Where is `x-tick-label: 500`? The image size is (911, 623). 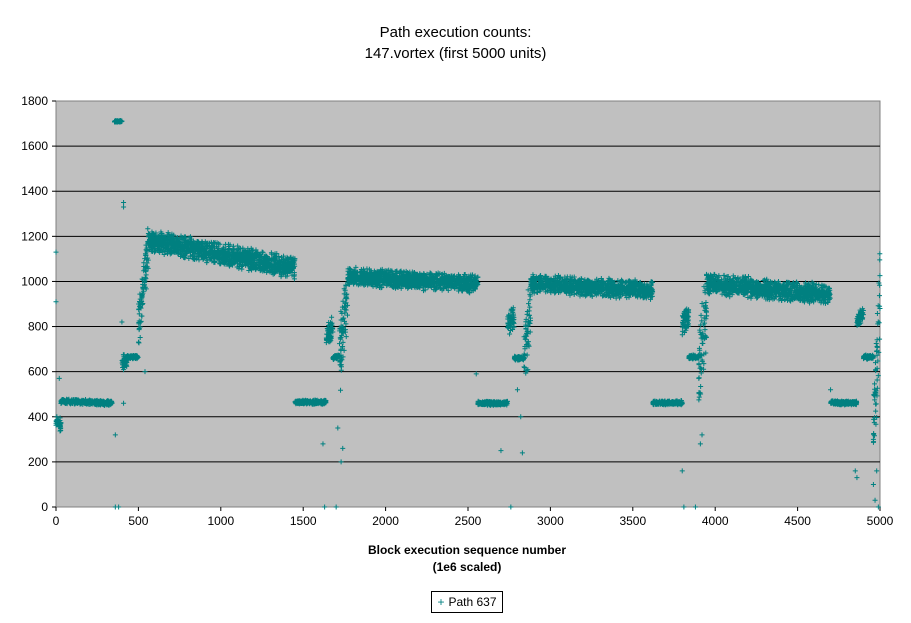 x-tick-label: 500 is located at coordinates (138, 521).